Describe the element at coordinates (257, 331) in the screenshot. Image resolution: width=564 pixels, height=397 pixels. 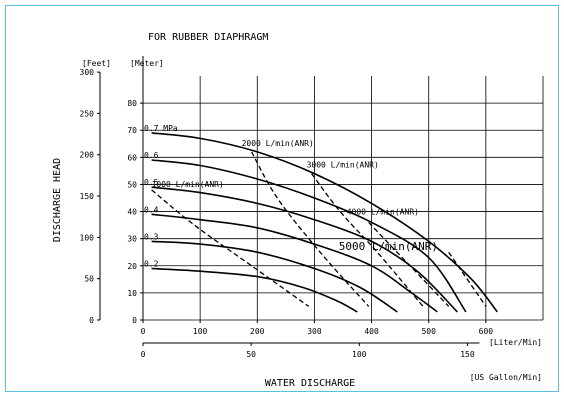
I see `liter-tick-label: 200` at that location.